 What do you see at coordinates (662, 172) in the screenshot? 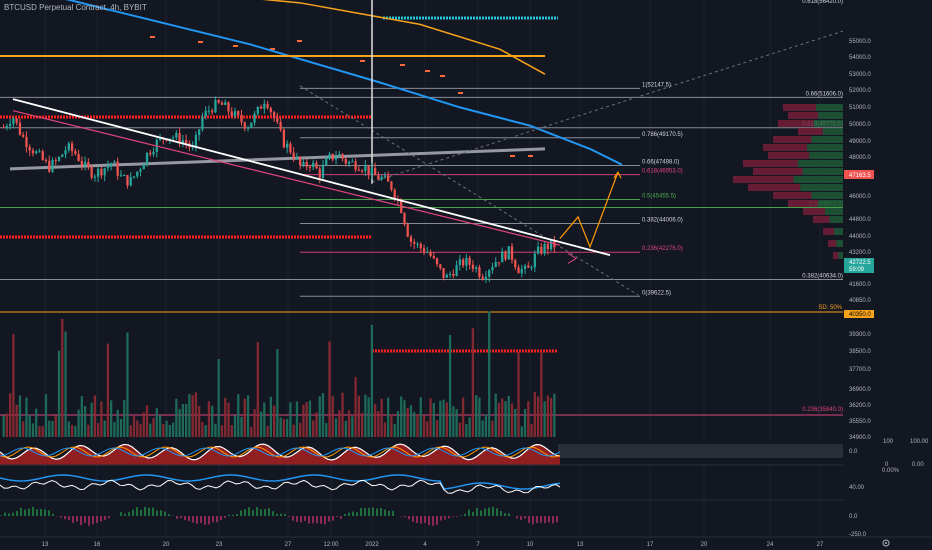
I see `fib-label: 0.618(46953.0)` at bounding box center [662, 172].